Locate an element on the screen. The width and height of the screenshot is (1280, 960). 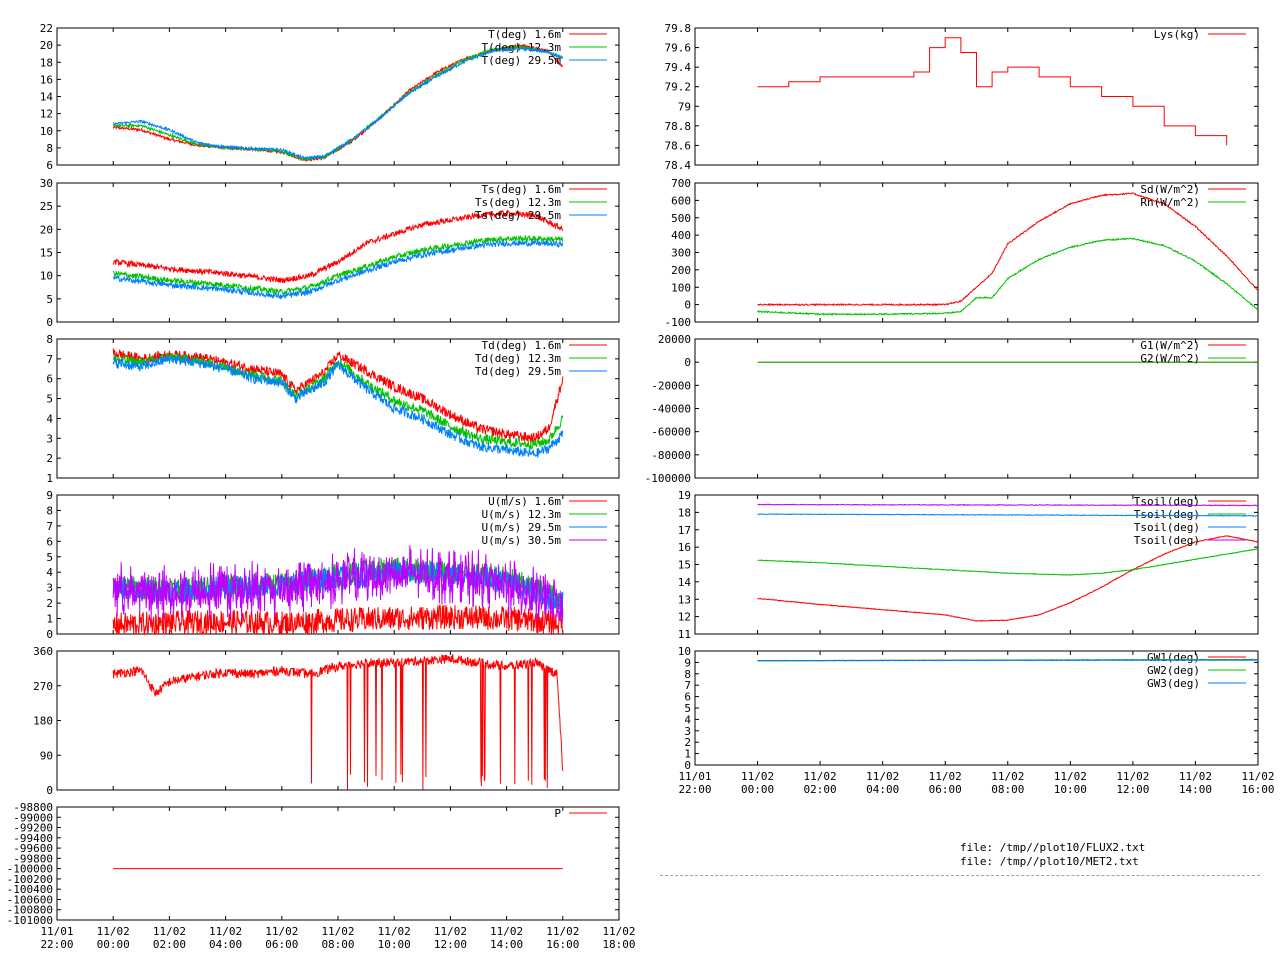
y-tick-label: -80000 is located at coordinates (671, 455).